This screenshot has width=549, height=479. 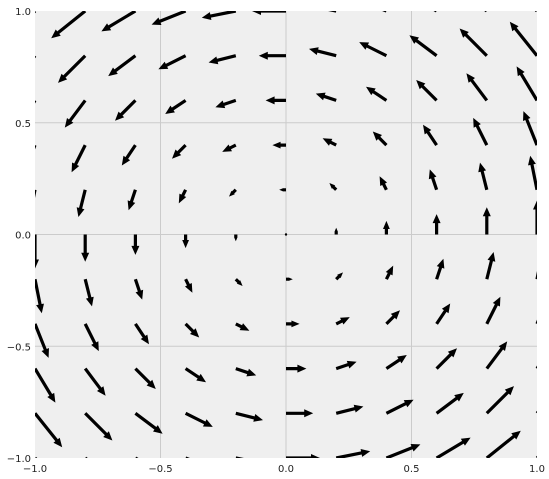 I want to click on y-tick-label: −0.5, so click(x=19, y=347).